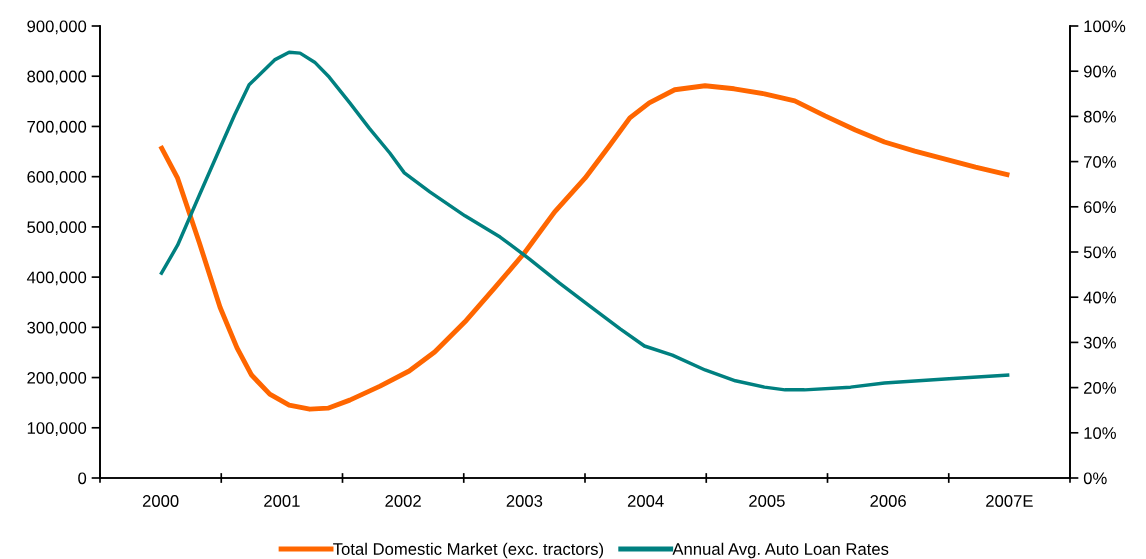 This screenshot has height=559, width=1146. Describe the element at coordinates (1100, 433) in the screenshot. I see `y2-tick-label: 10%` at that location.